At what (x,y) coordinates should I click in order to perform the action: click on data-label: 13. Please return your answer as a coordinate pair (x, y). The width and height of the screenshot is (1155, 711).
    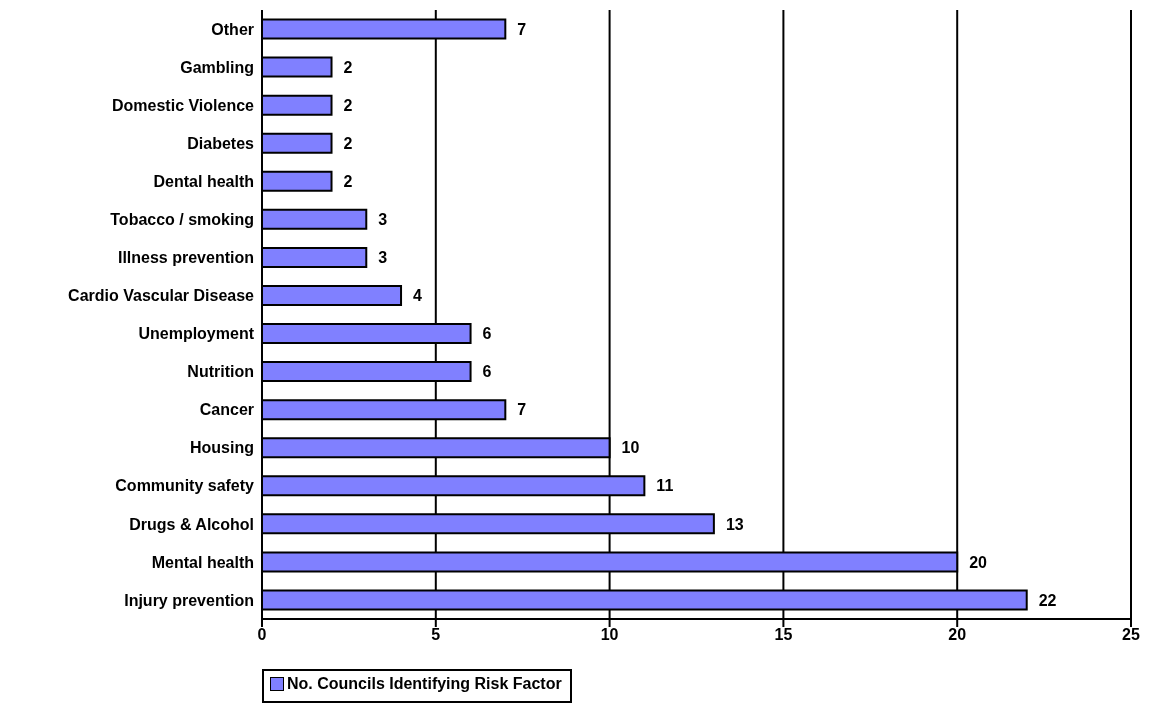
    Looking at the image, I should click on (734, 524).